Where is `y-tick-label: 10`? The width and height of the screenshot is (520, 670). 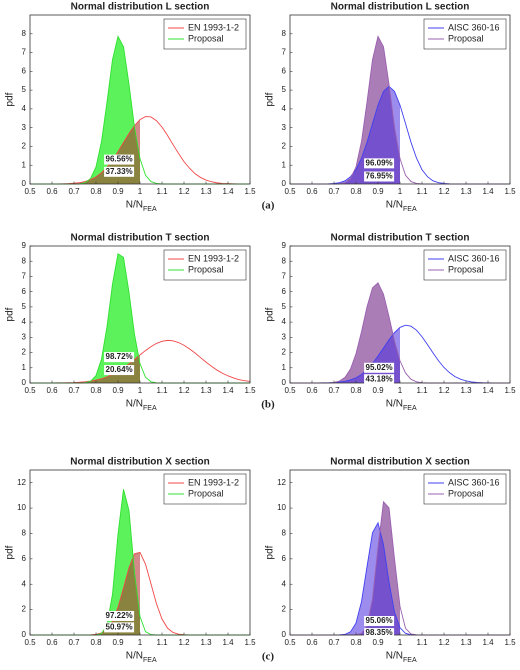 y-tick-label: 10 is located at coordinates (281, 507).